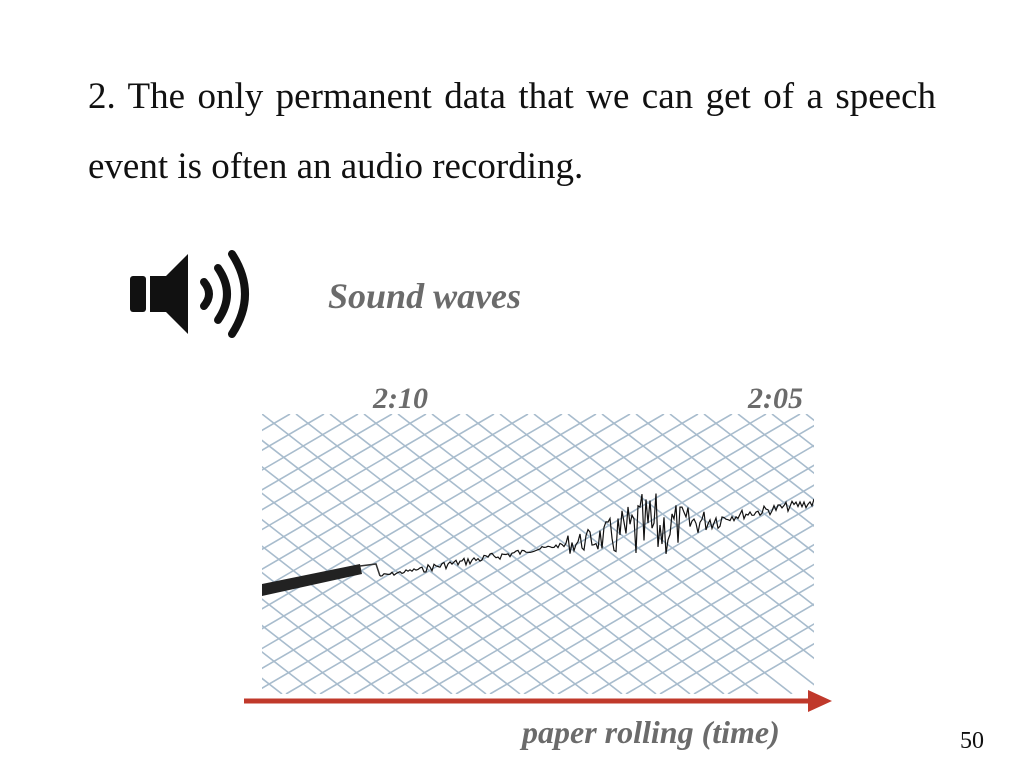  Describe the element at coordinates (538, 701) in the screenshot. I see `arrow-right-icon` at that location.